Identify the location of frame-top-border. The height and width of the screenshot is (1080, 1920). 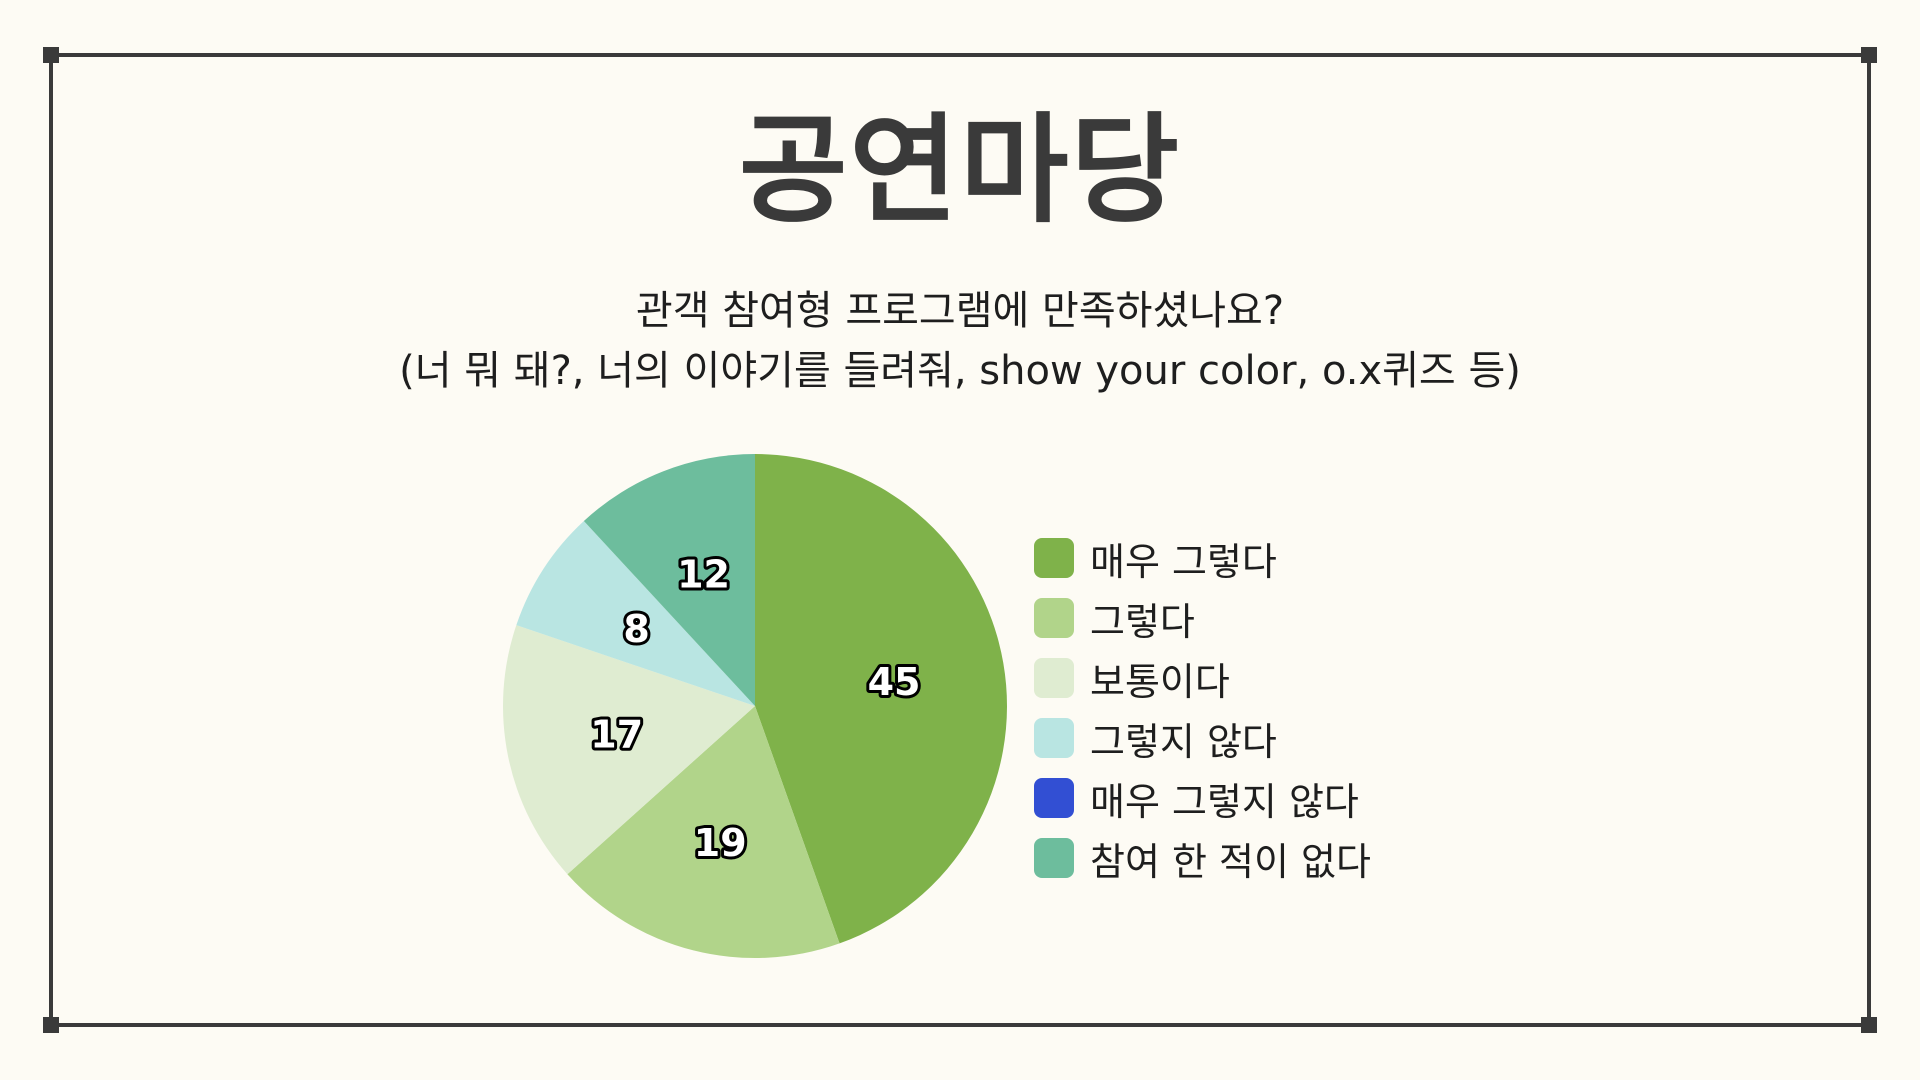
(960, 55).